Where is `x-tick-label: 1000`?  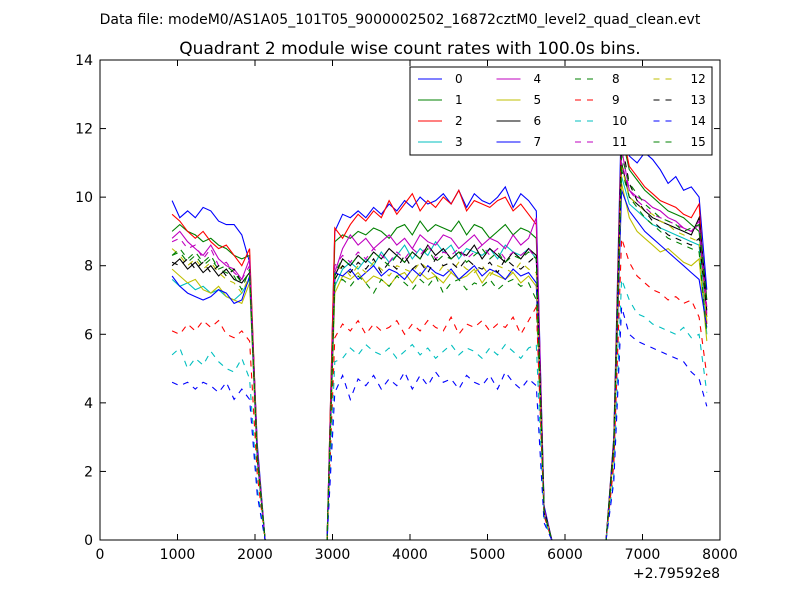
x-tick-label: 1000 is located at coordinates (178, 555).